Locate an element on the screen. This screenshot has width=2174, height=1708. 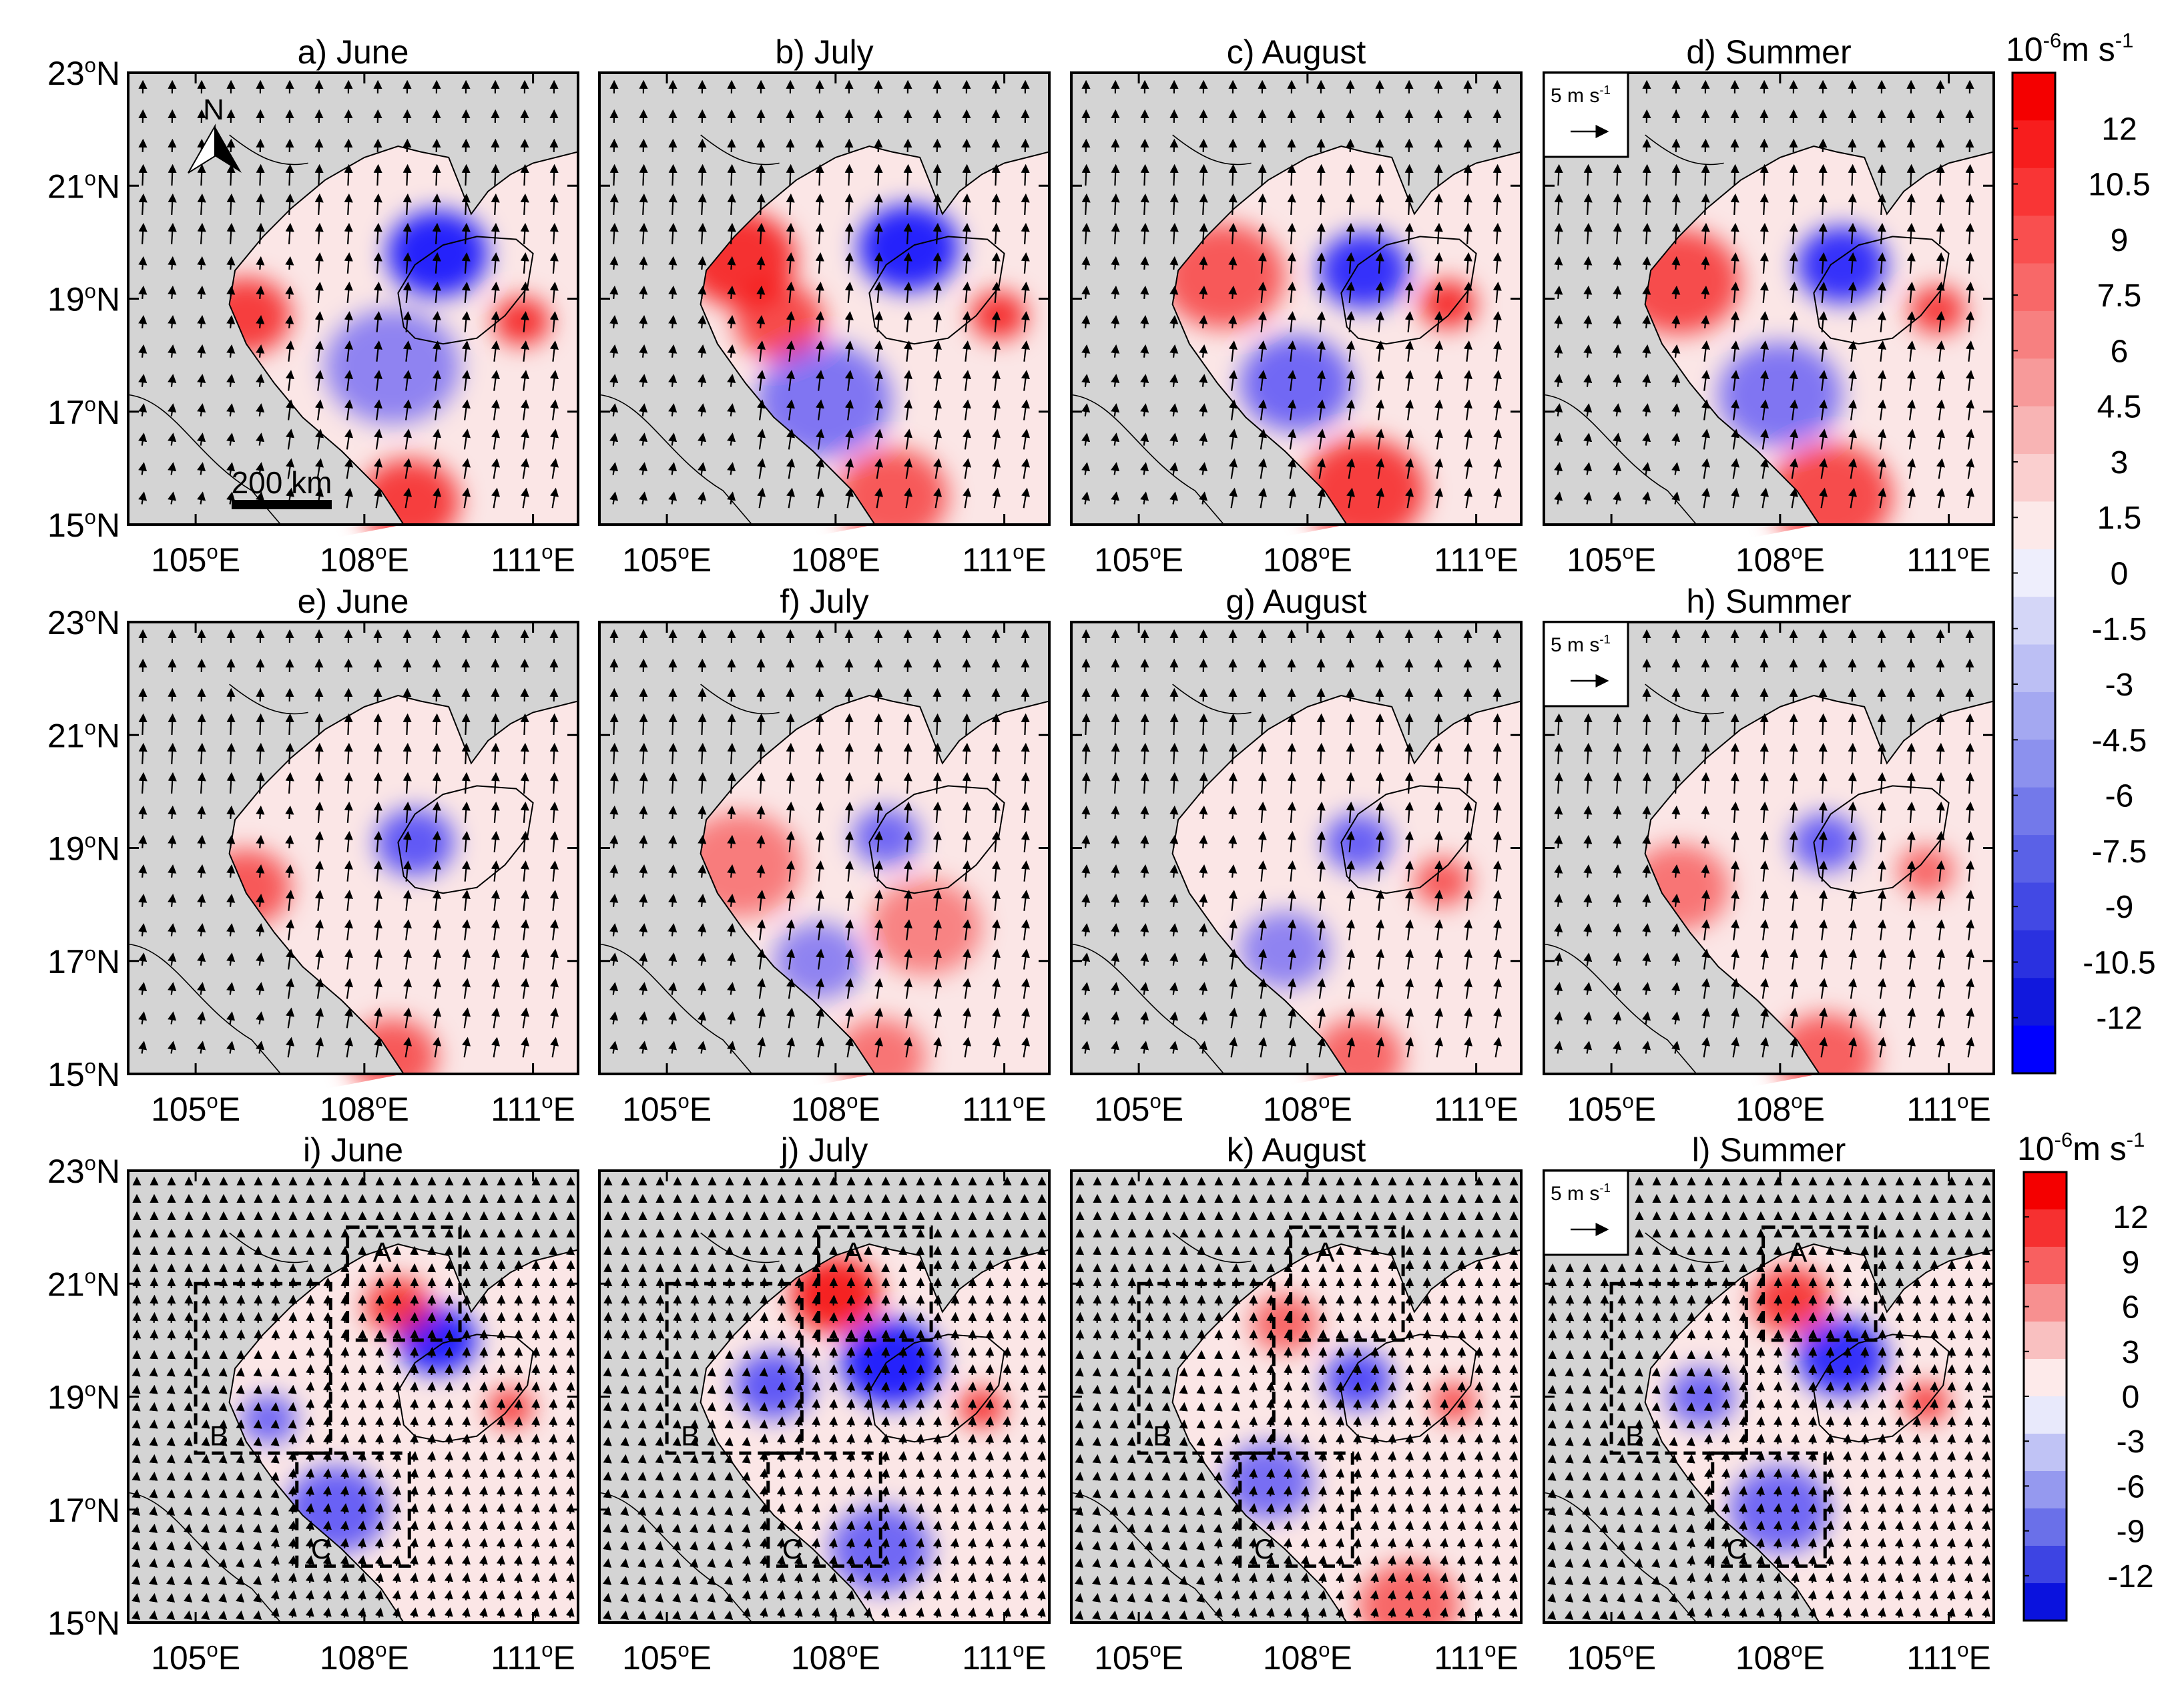
latitude-label: 17oN is located at coordinates (83, 412).